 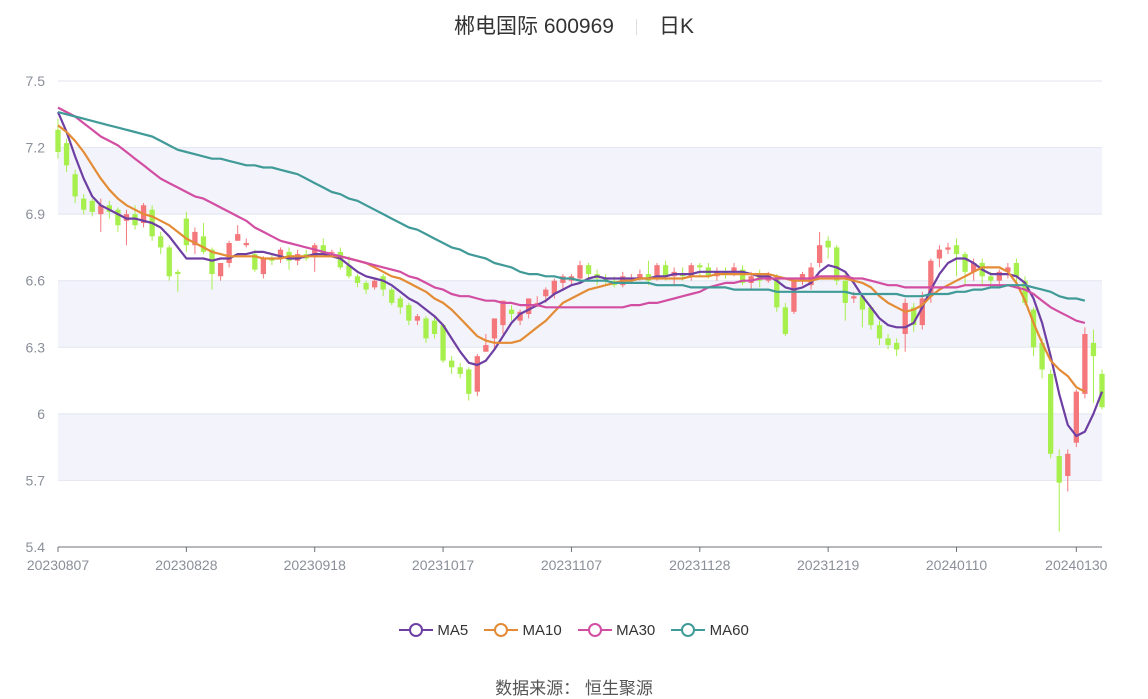 What do you see at coordinates (574, 25) in the screenshot?
I see `chart-title: 郴电国际 600969 日K` at bounding box center [574, 25].